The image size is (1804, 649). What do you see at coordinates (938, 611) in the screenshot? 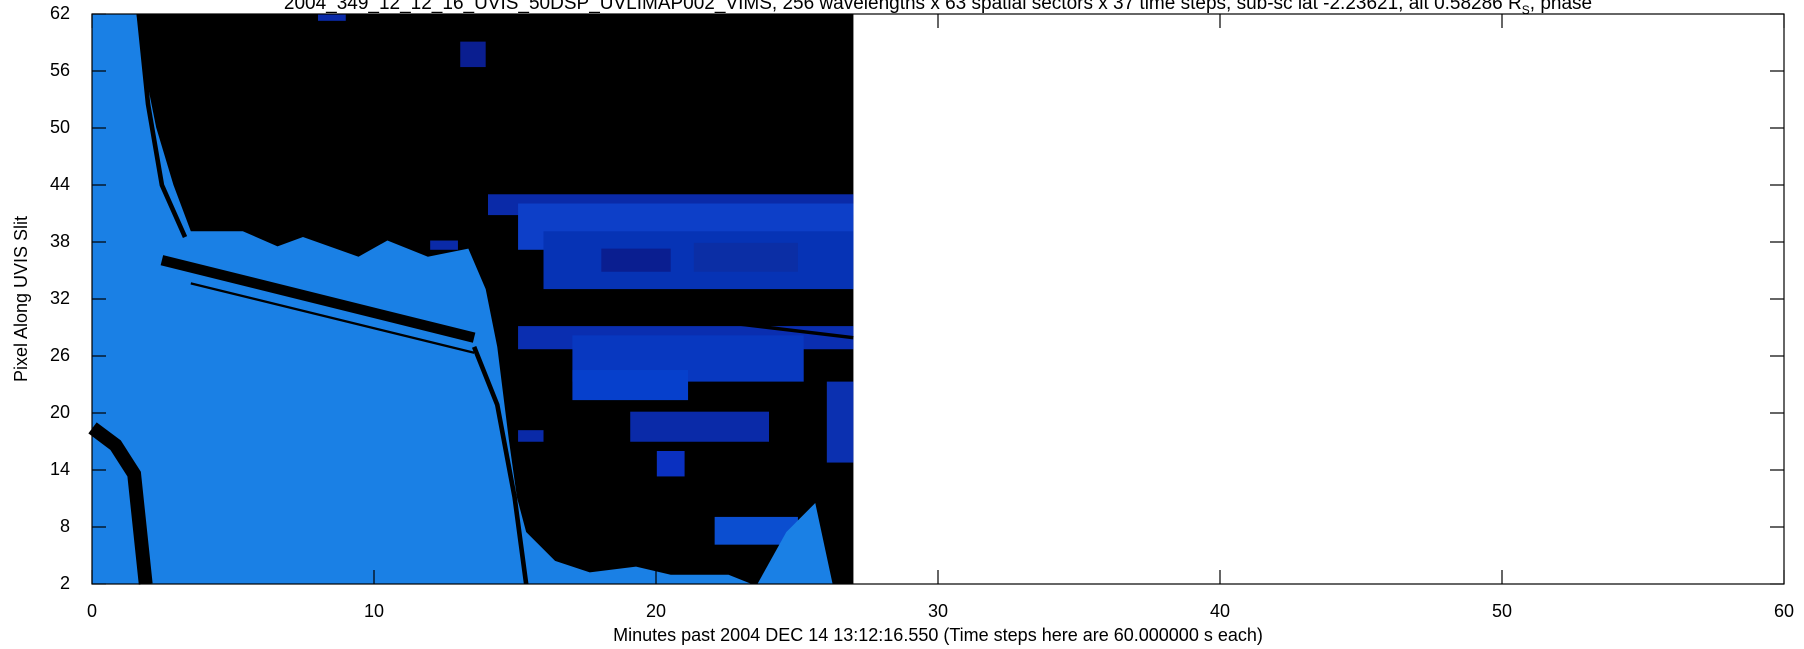
I see `x-tick-label: 30` at bounding box center [938, 611].